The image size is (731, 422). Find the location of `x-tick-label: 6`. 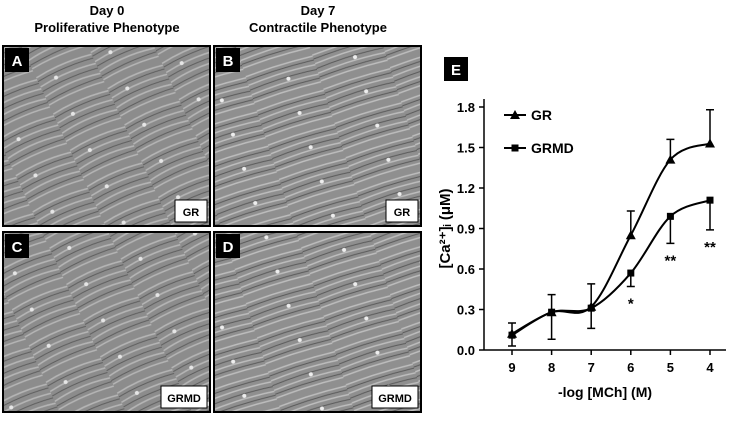

x-tick-label: 6 is located at coordinates (630, 367).